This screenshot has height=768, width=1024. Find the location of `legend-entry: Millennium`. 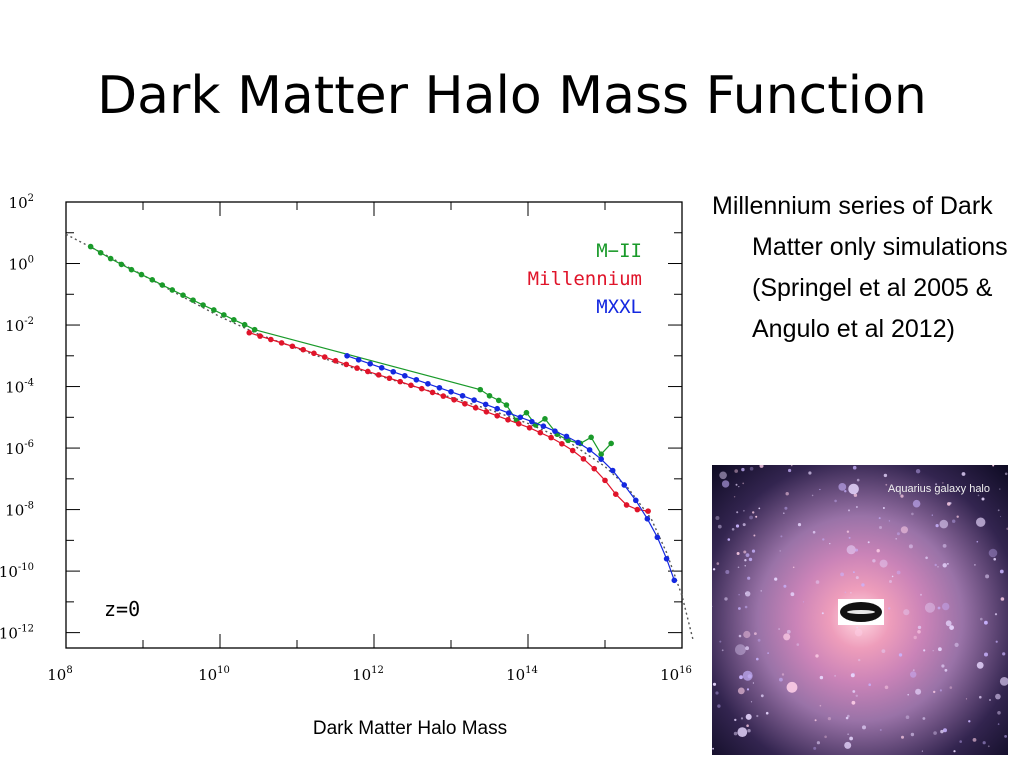

legend-entry: Millennium is located at coordinates (585, 279).